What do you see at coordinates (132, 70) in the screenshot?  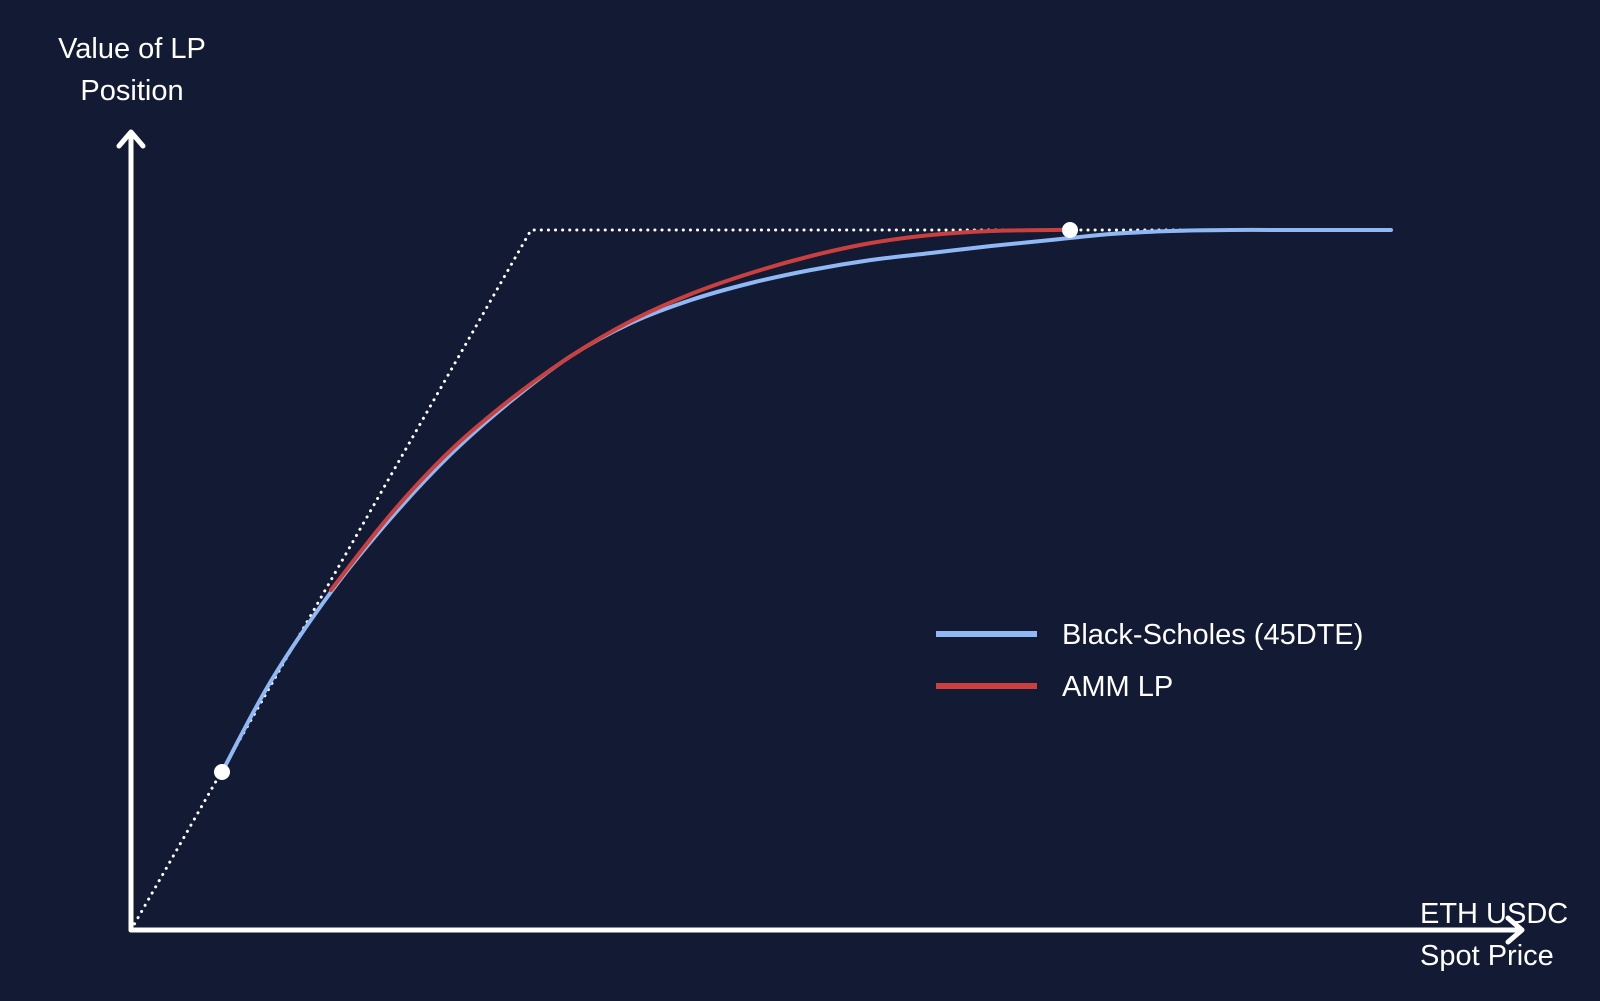 I see `y-axis-title: Value of LP Position` at bounding box center [132, 70].